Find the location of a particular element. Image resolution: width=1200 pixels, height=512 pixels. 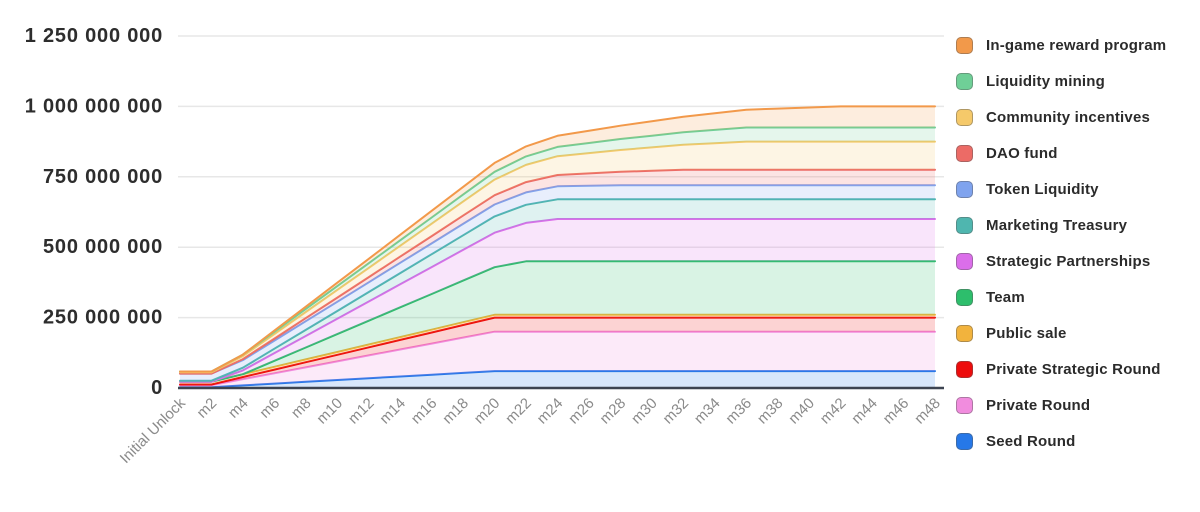

legend-item-liquidity-mining: Liquidity mining is located at coordinates (1061, 81).